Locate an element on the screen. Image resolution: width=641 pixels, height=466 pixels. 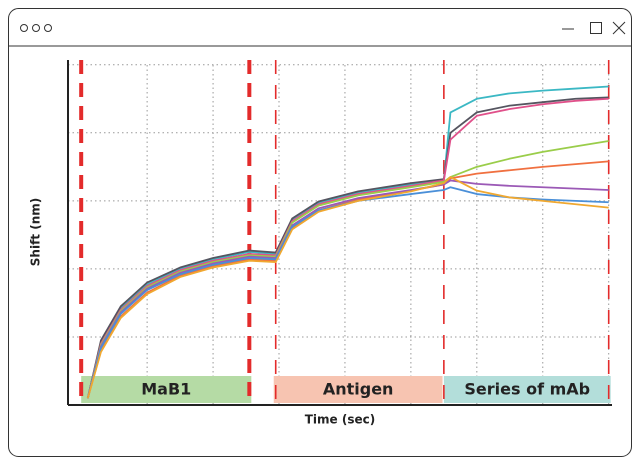
phase-label: MaB1 is located at coordinates (166, 389).